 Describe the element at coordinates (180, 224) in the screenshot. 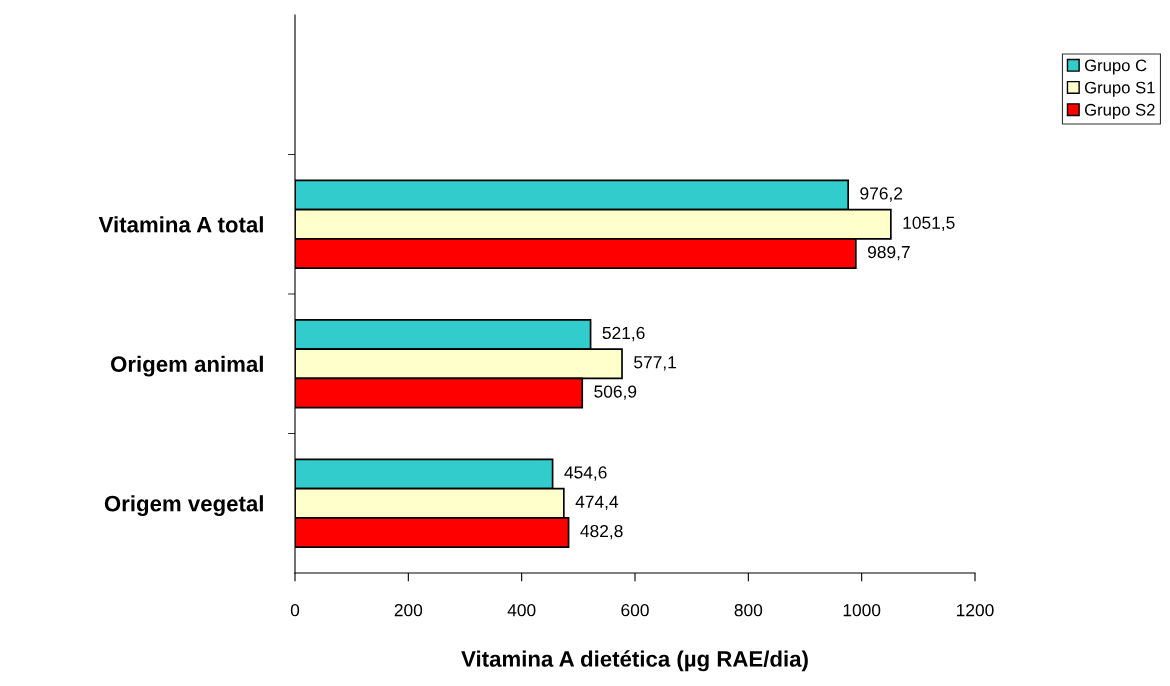

I see `y-tick-label: Vitamina A total` at that location.